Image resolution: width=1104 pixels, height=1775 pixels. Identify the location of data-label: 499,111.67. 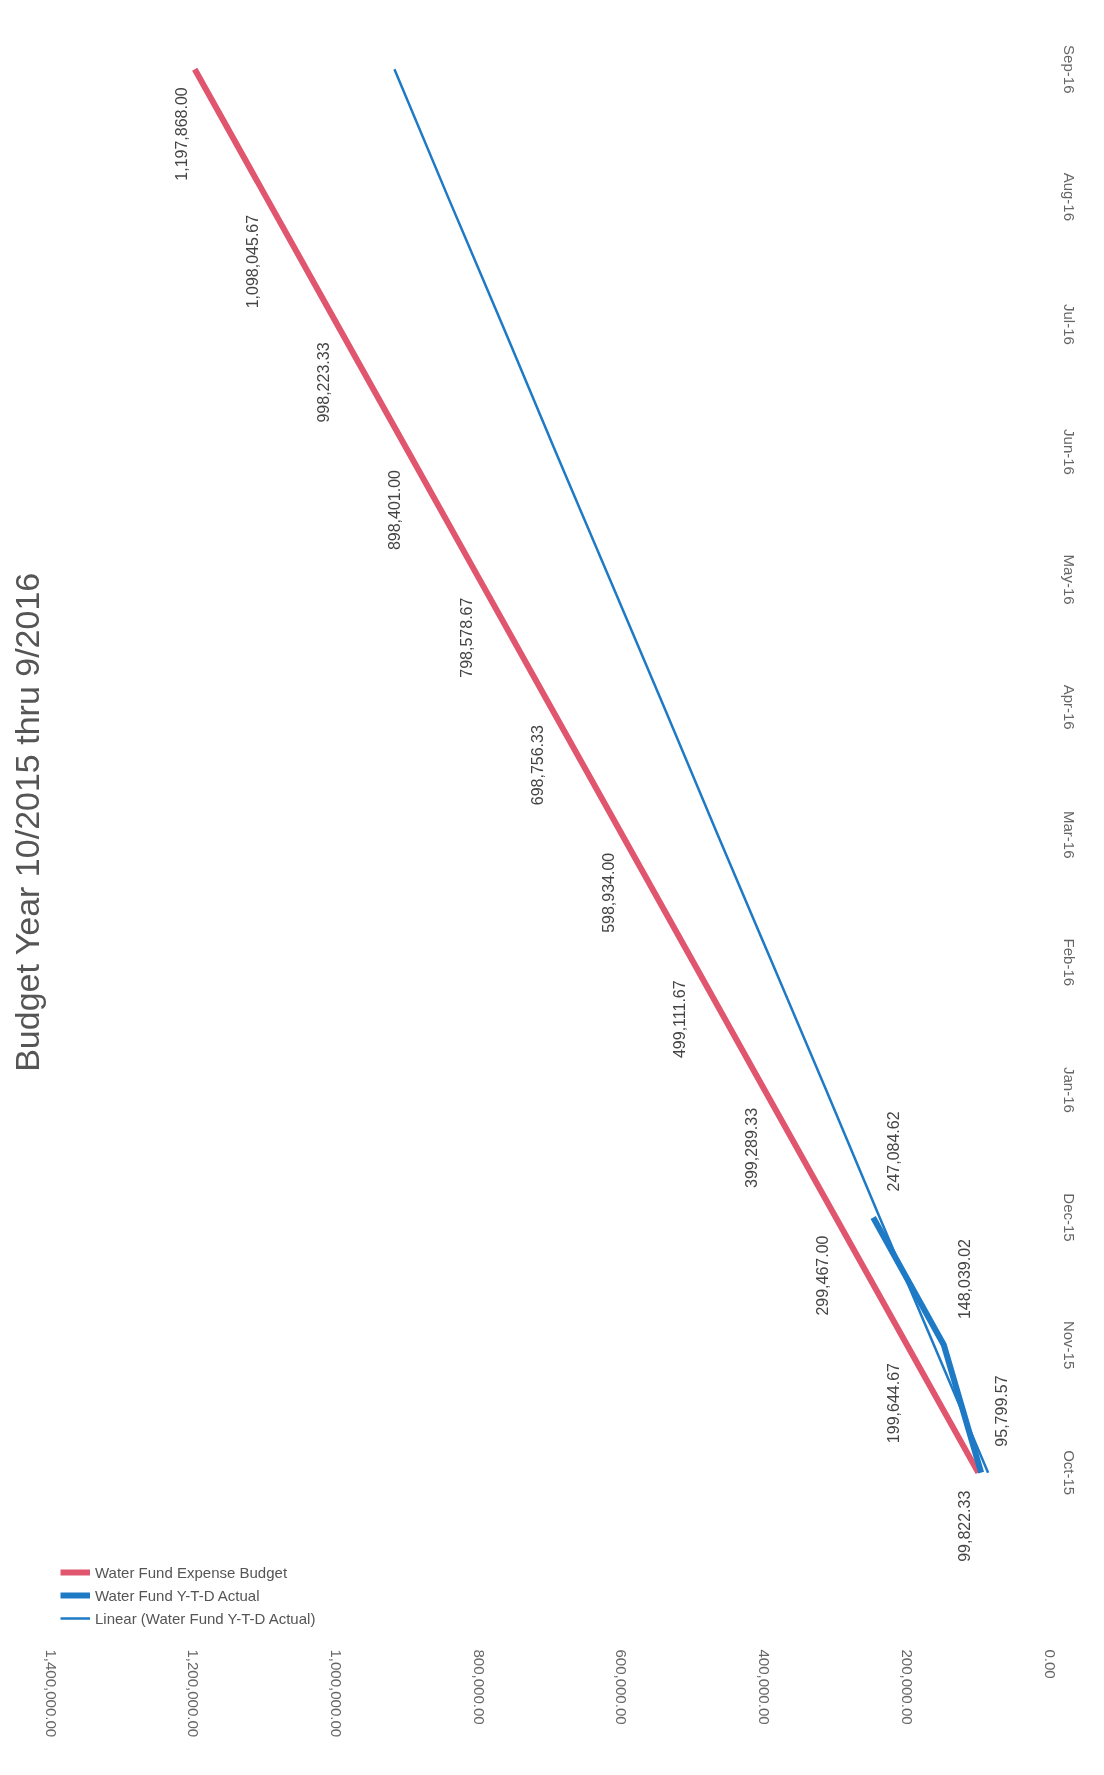
(680, 1019).